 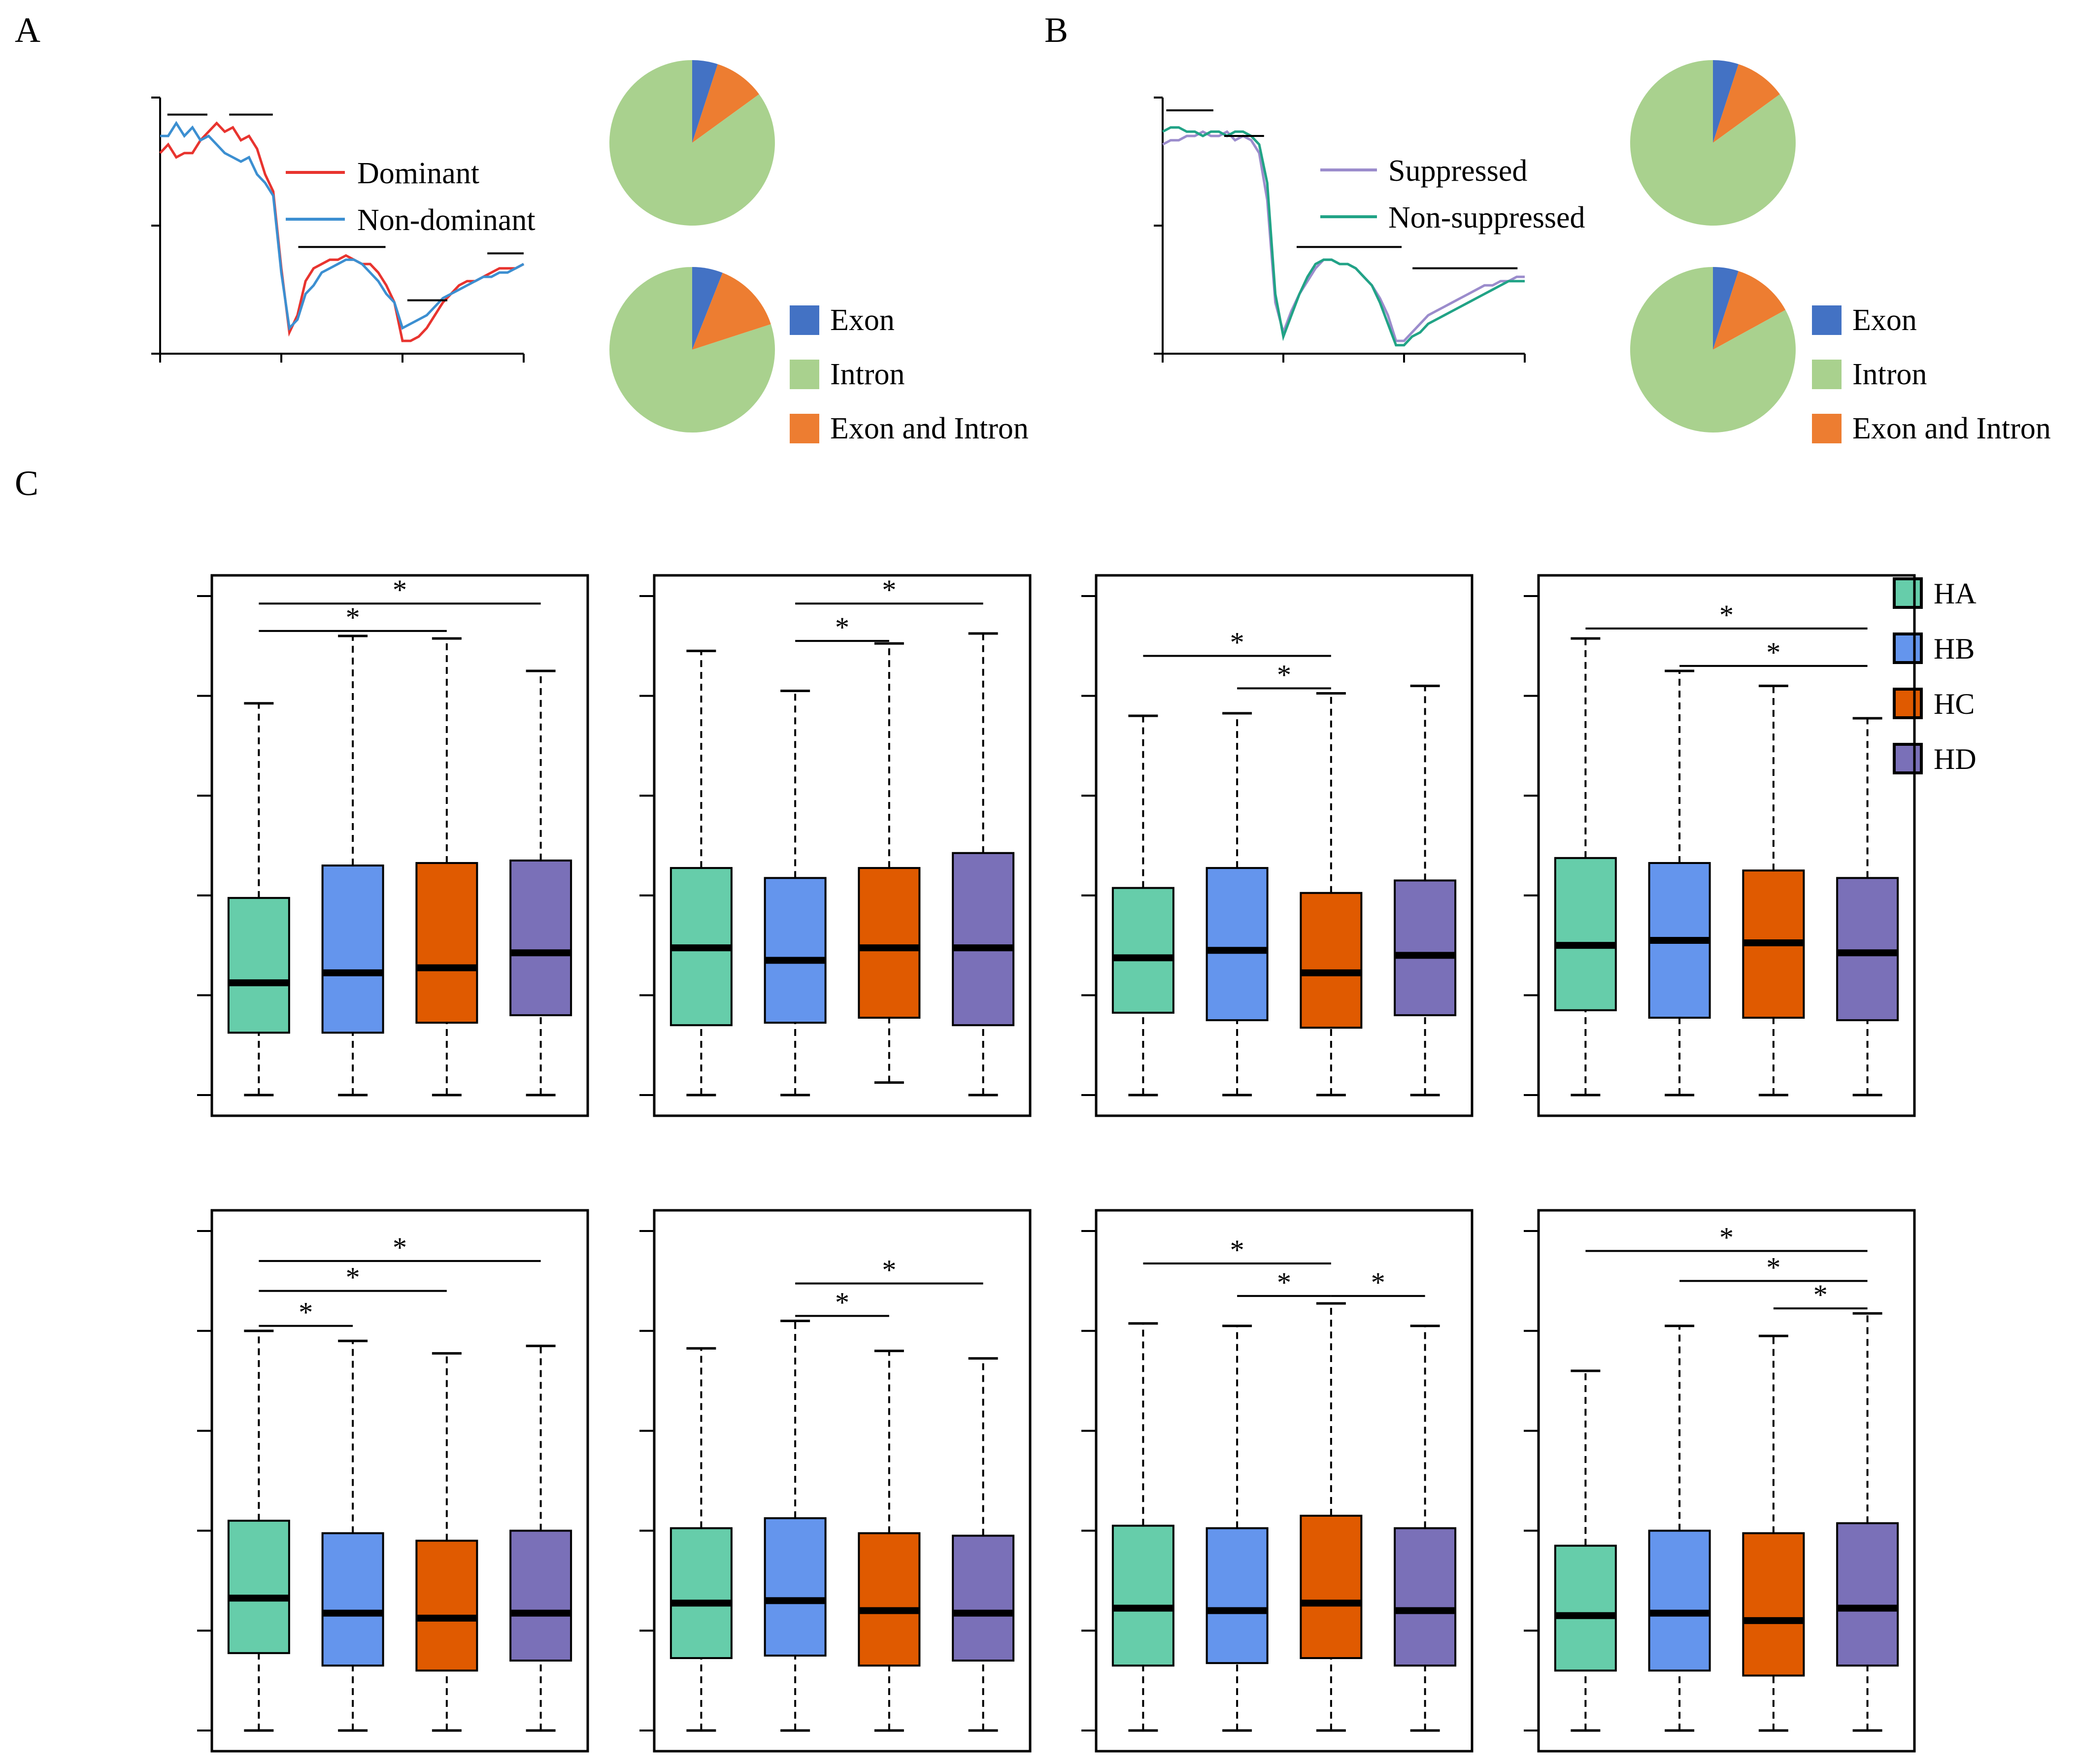 What do you see at coordinates (1951, 428) in the screenshot?
I see `legend-label-exon-intron-b: Exon and Intron` at bounding box center [1951, 428].